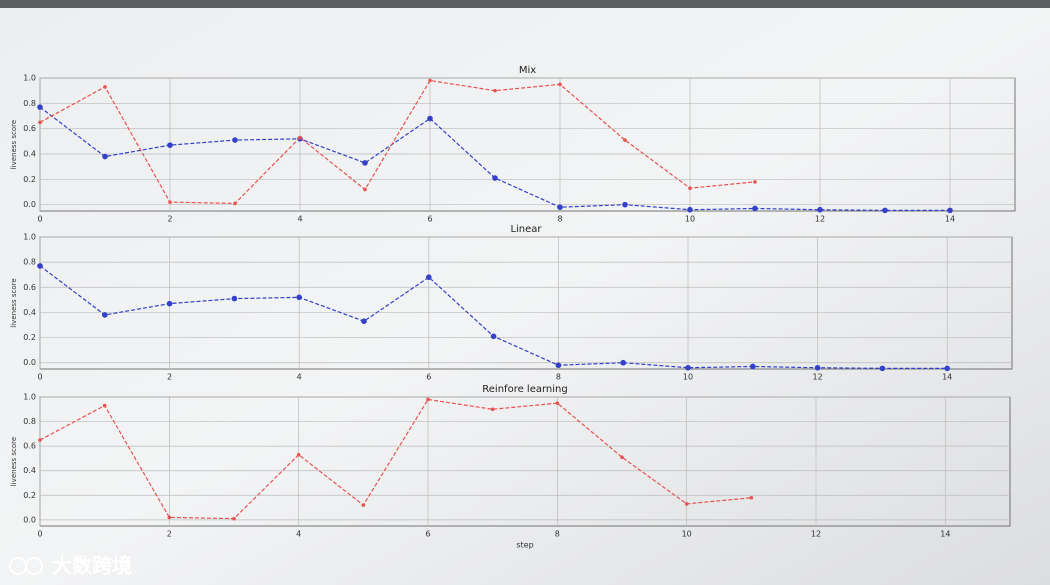  Describe the element at coordinates (526, 229) in the screenshot. I see `chart-title: Linear` at that location.